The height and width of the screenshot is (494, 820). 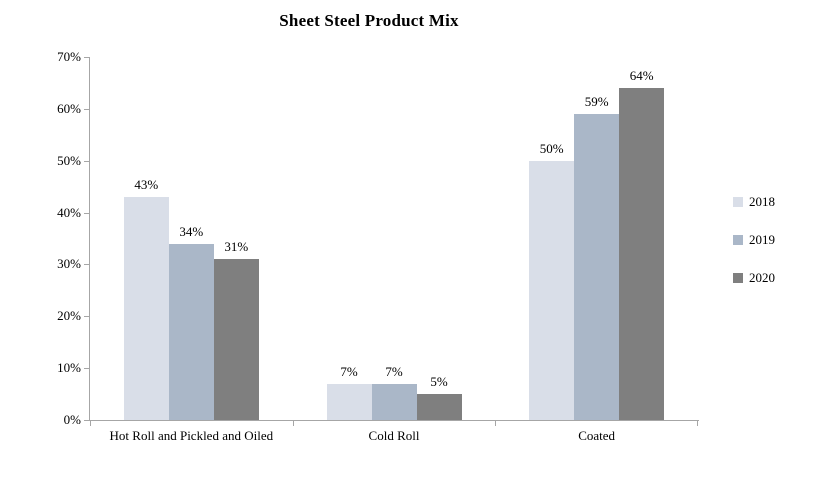 I want to click on y-axis-tick-label: 20%, so click(x=69, y=316).